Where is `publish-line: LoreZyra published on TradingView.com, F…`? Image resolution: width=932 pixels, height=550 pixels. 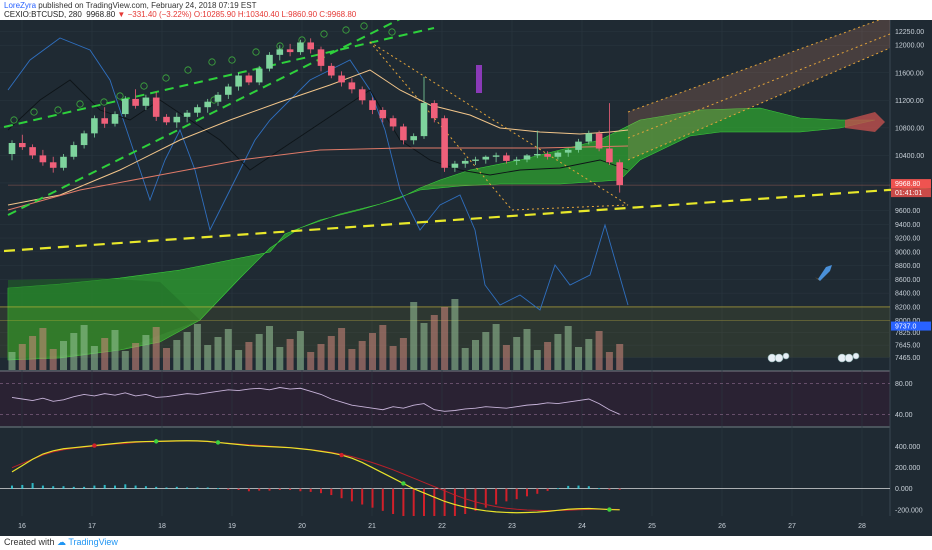 publish-line: LoreZyra published on TradingView.com, F… is located at coordinates (130, 5).